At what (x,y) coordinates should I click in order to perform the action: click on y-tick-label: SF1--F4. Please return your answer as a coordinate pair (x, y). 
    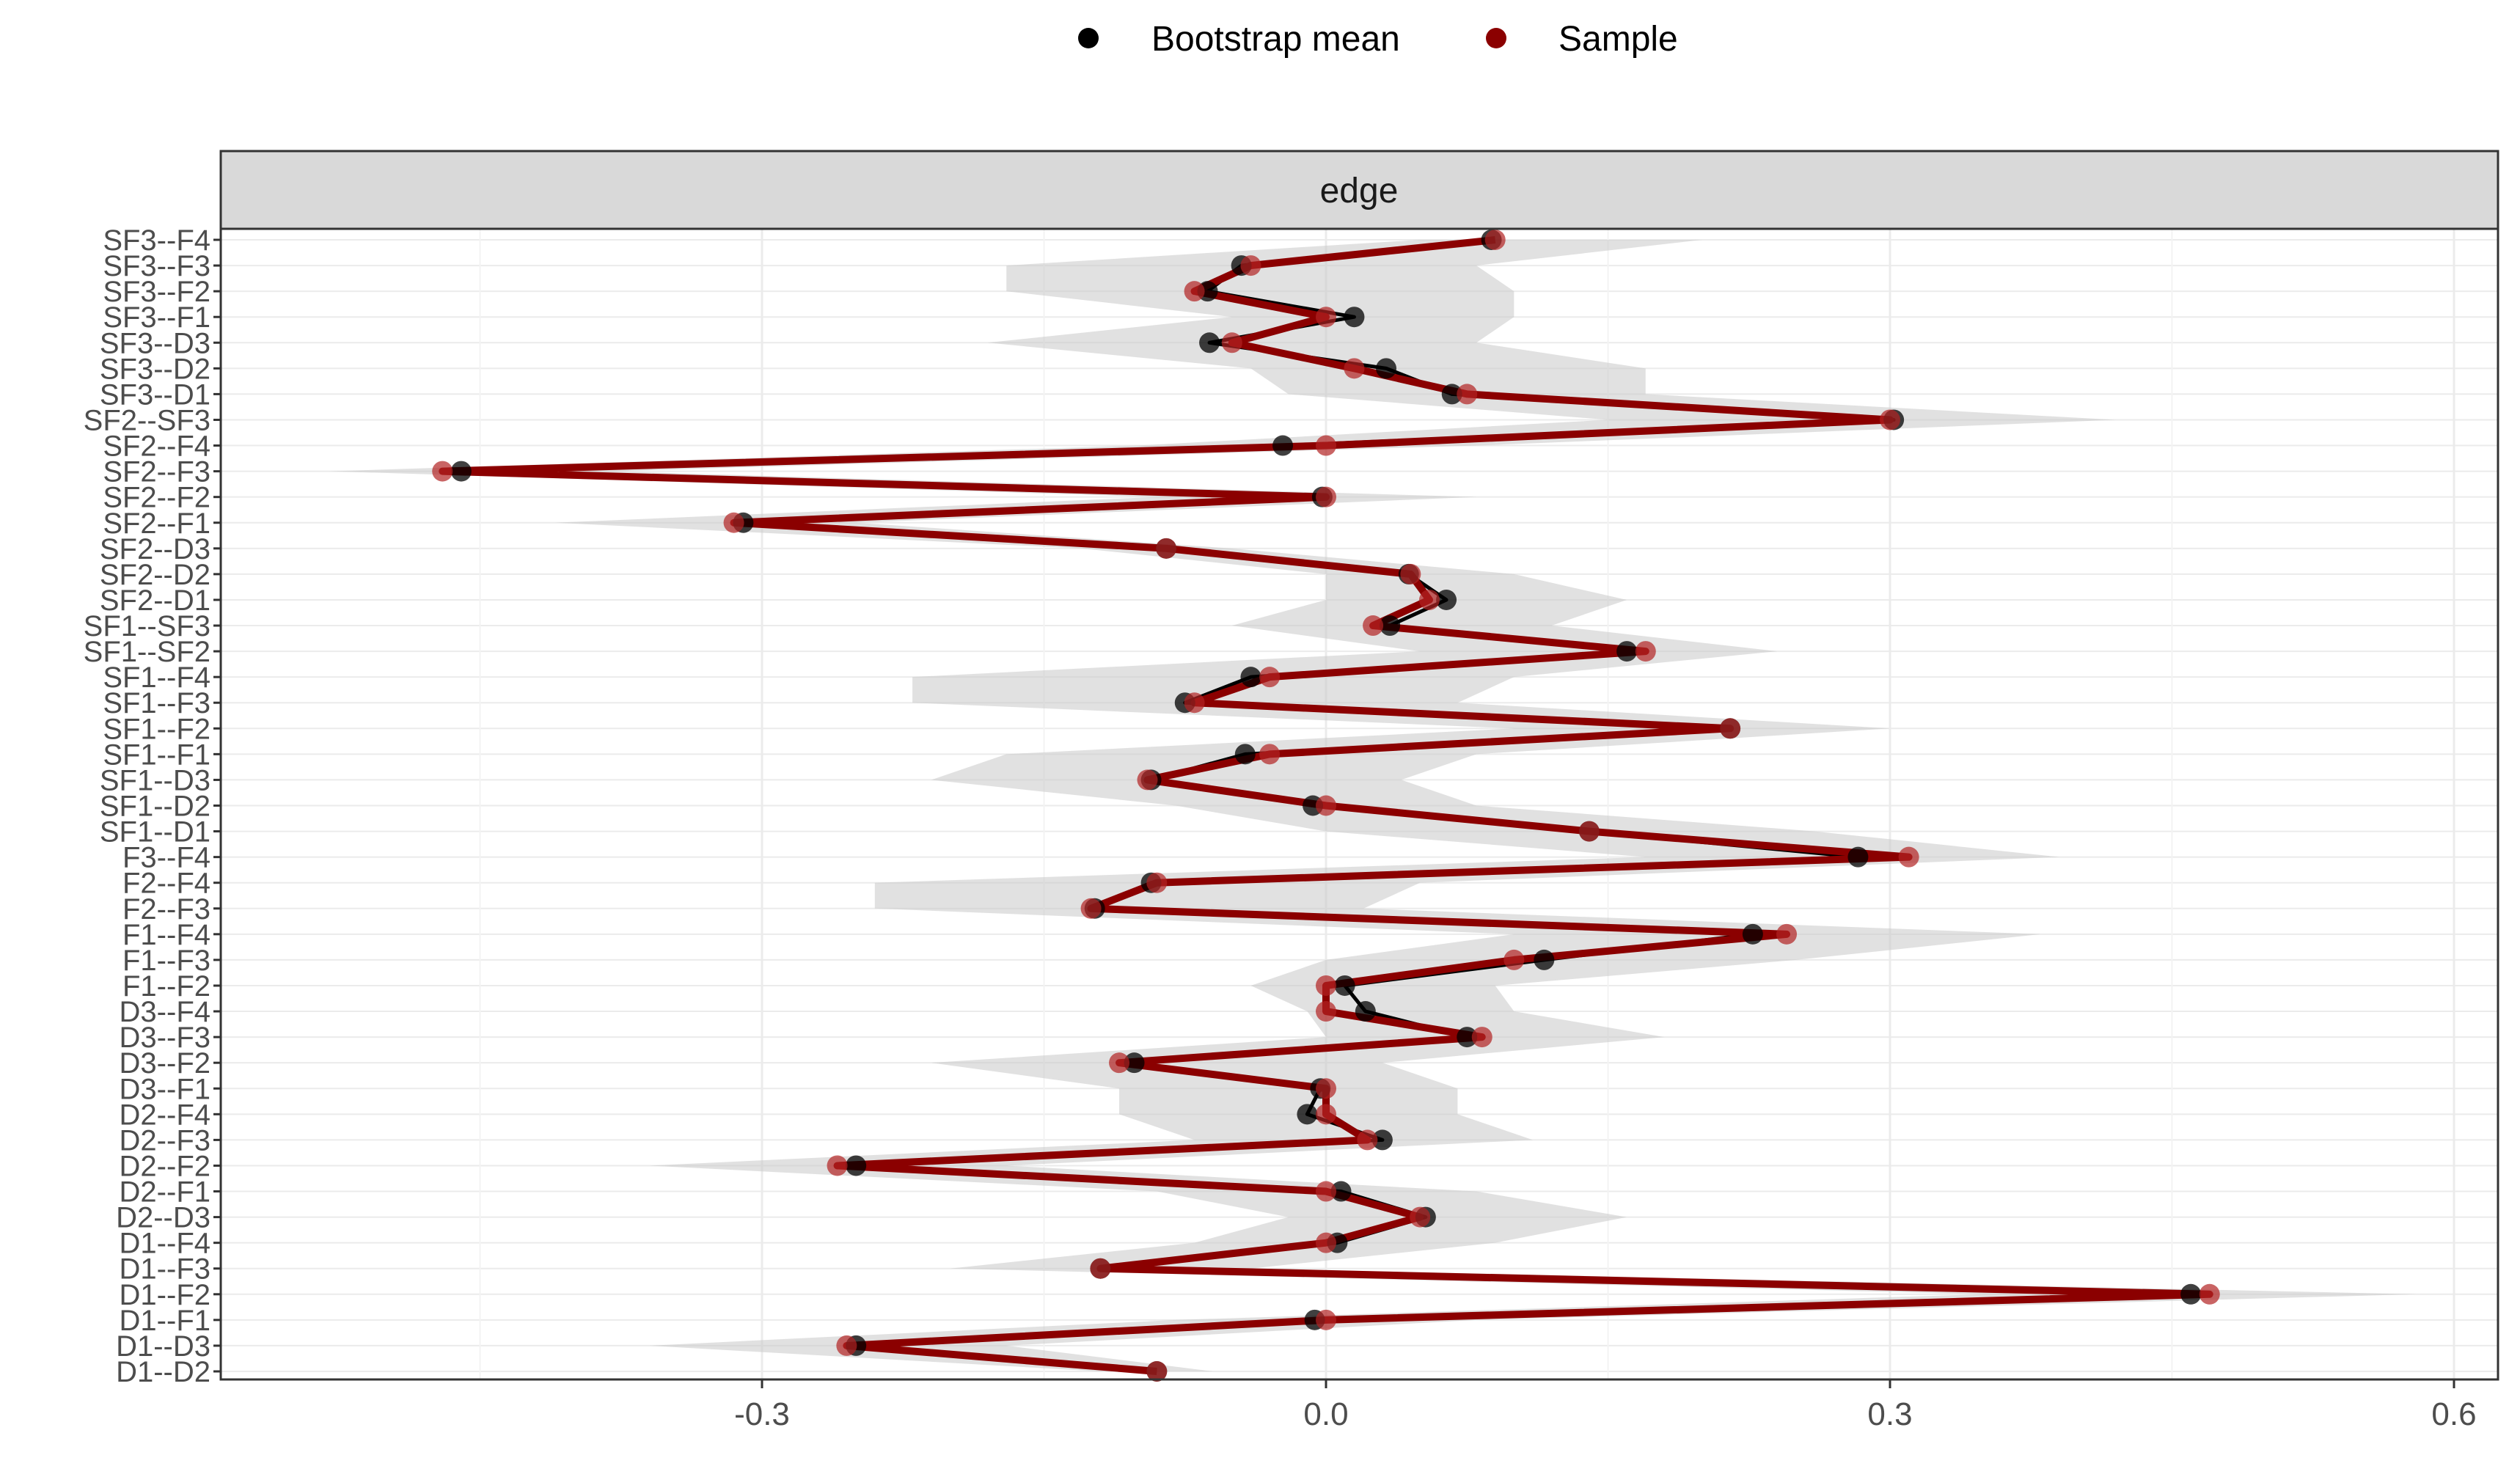
    Looking at the image, I should click on (156, 678).